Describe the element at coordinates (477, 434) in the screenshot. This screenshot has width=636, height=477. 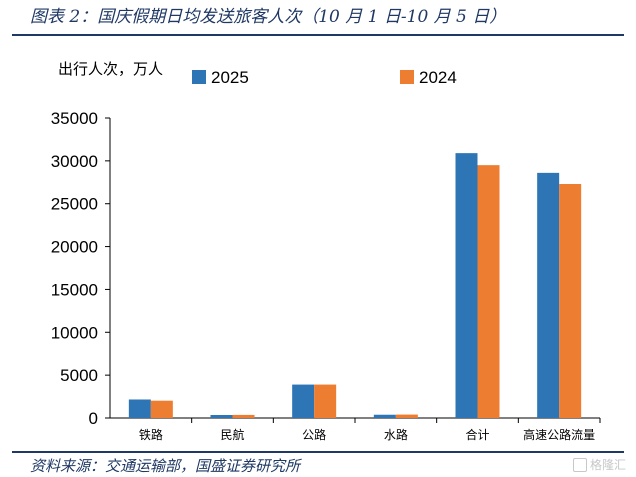
I see `x-tick-label: 合计` at that location.